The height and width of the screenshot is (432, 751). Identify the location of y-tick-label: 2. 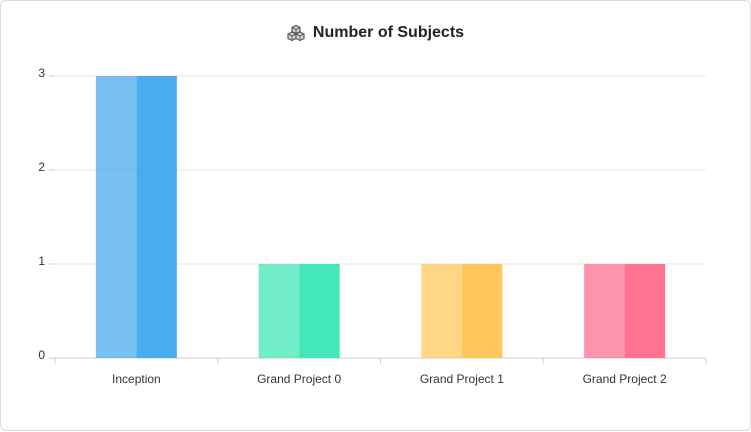
(41, 167).